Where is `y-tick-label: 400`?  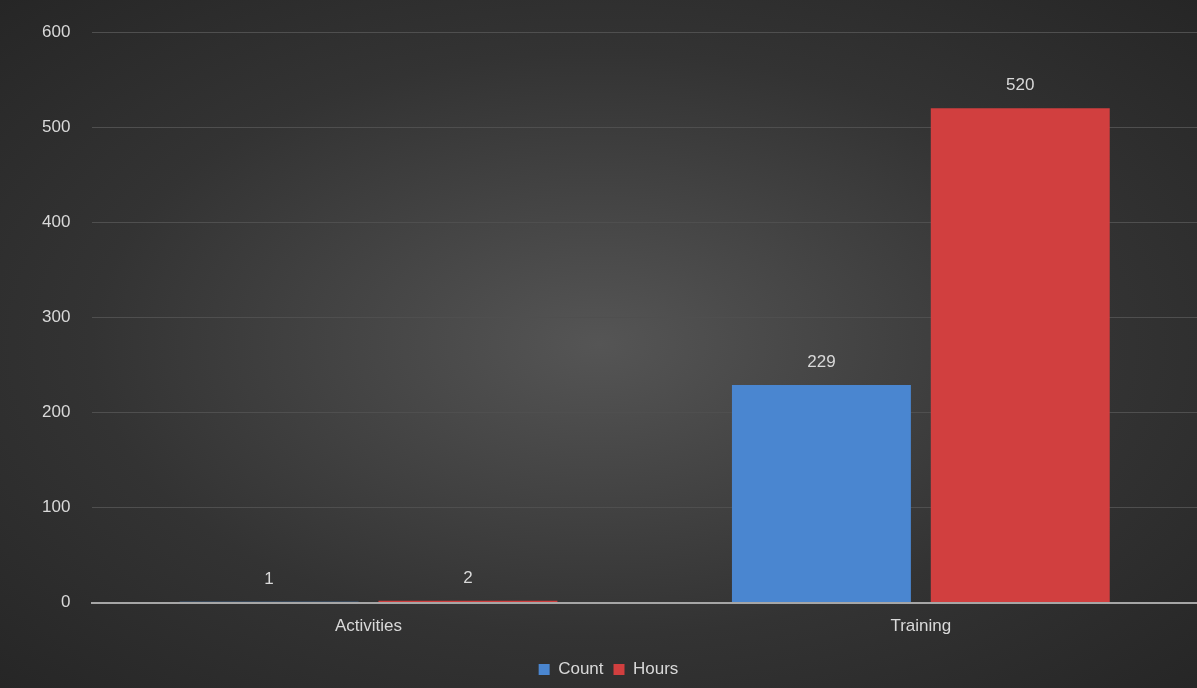 y-tick-label: 400 is located at coordinates (56, 222).